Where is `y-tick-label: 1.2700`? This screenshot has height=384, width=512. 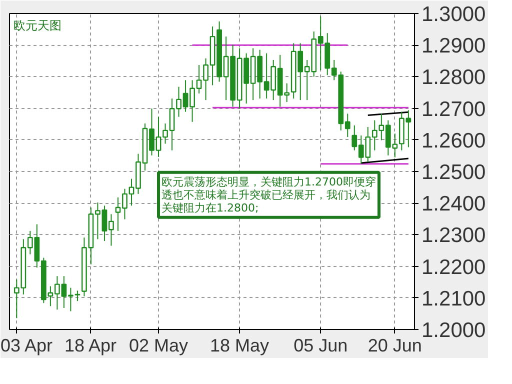
y-tick-label: 1.2700 is located at coordinates (454, 109).